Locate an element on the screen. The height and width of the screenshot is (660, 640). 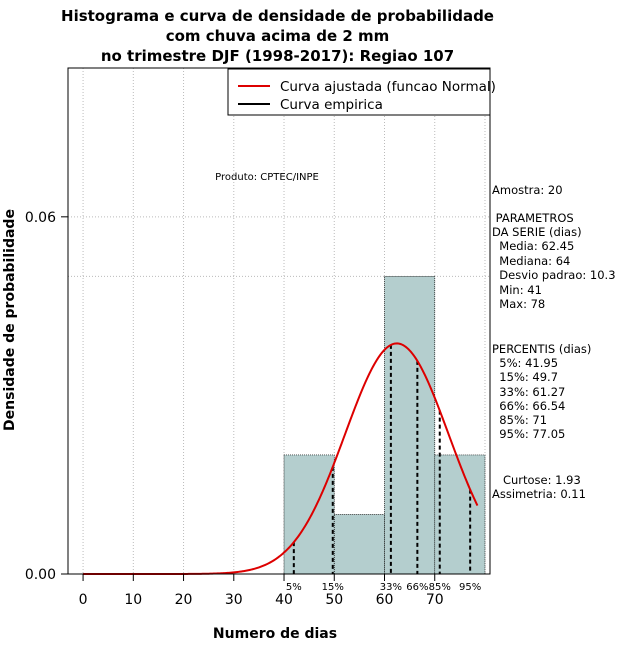
pct-33: 33%: 61.27 is located at coordinates (529, 392).